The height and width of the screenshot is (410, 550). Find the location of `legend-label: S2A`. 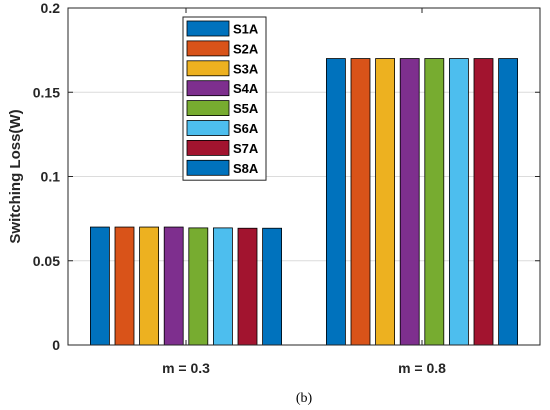

legend-label: S2A is located at coordinates (246, 48).